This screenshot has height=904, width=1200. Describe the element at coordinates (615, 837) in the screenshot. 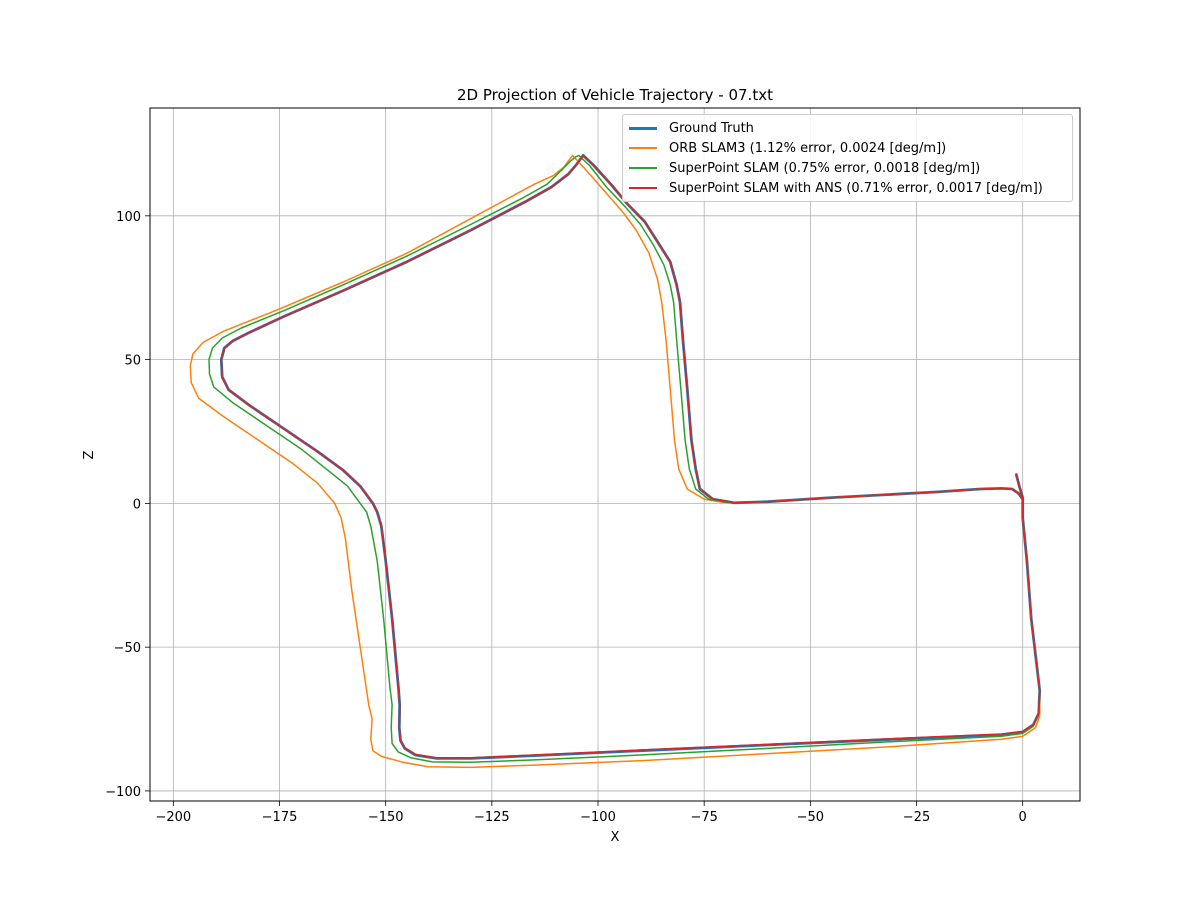

I see `x-axis-label: X` at that location.